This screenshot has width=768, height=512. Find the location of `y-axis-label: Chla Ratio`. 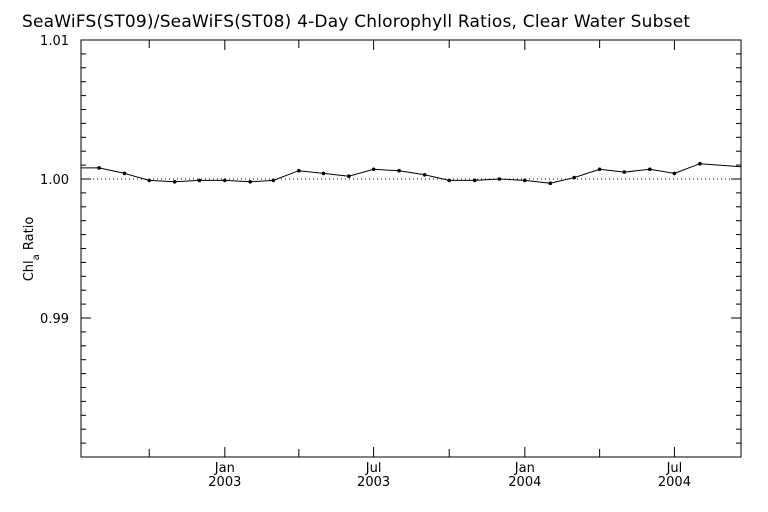

y-axis-label: Chla Ratio is located at coordinates (32, 249).